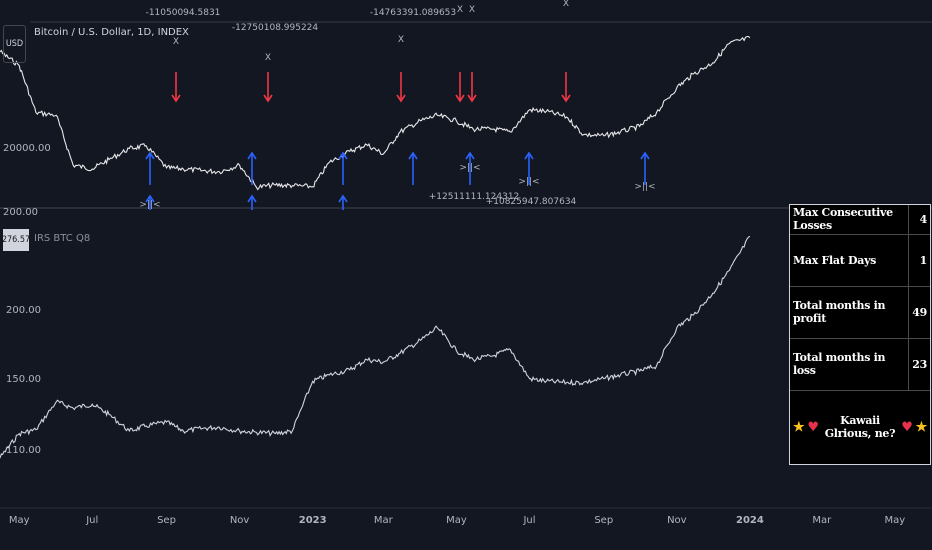 Image resolution: width=932 pixels, height=550 pixels. Describe the element at coordinates (20, 212) in the screenshot. I see `y-tick-top-edge: 200.00` at that location.